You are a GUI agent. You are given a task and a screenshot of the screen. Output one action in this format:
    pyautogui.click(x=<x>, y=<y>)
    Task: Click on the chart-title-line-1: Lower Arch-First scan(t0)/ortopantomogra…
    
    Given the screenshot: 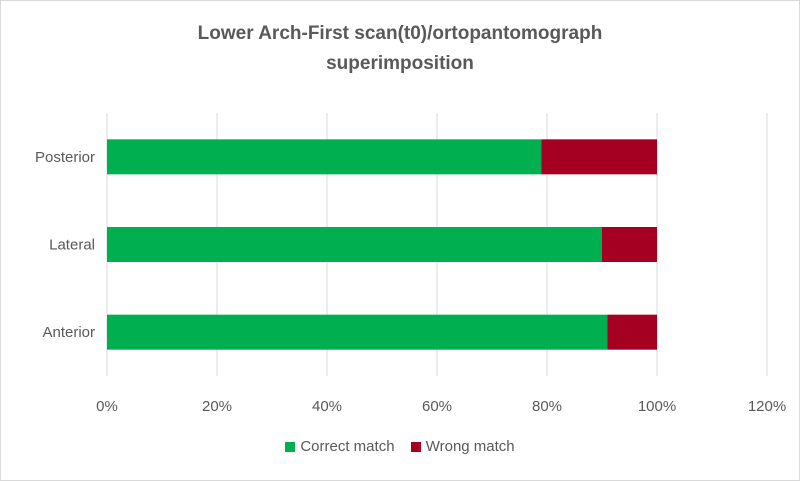 What is the action you would take?
    pyautogui.click(x=400, y=33)
    